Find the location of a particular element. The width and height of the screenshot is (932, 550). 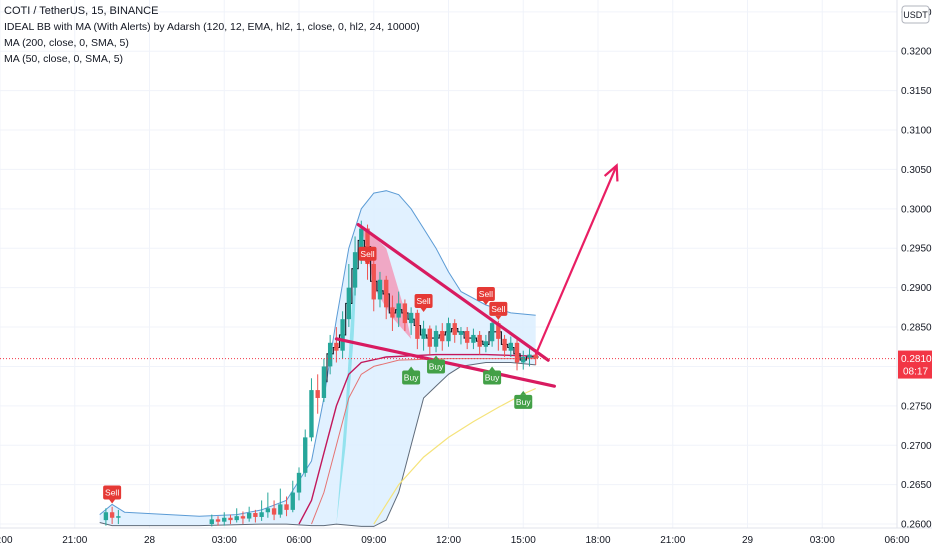

current-price-value: 0.2810 is located at coordinates (916, 359).